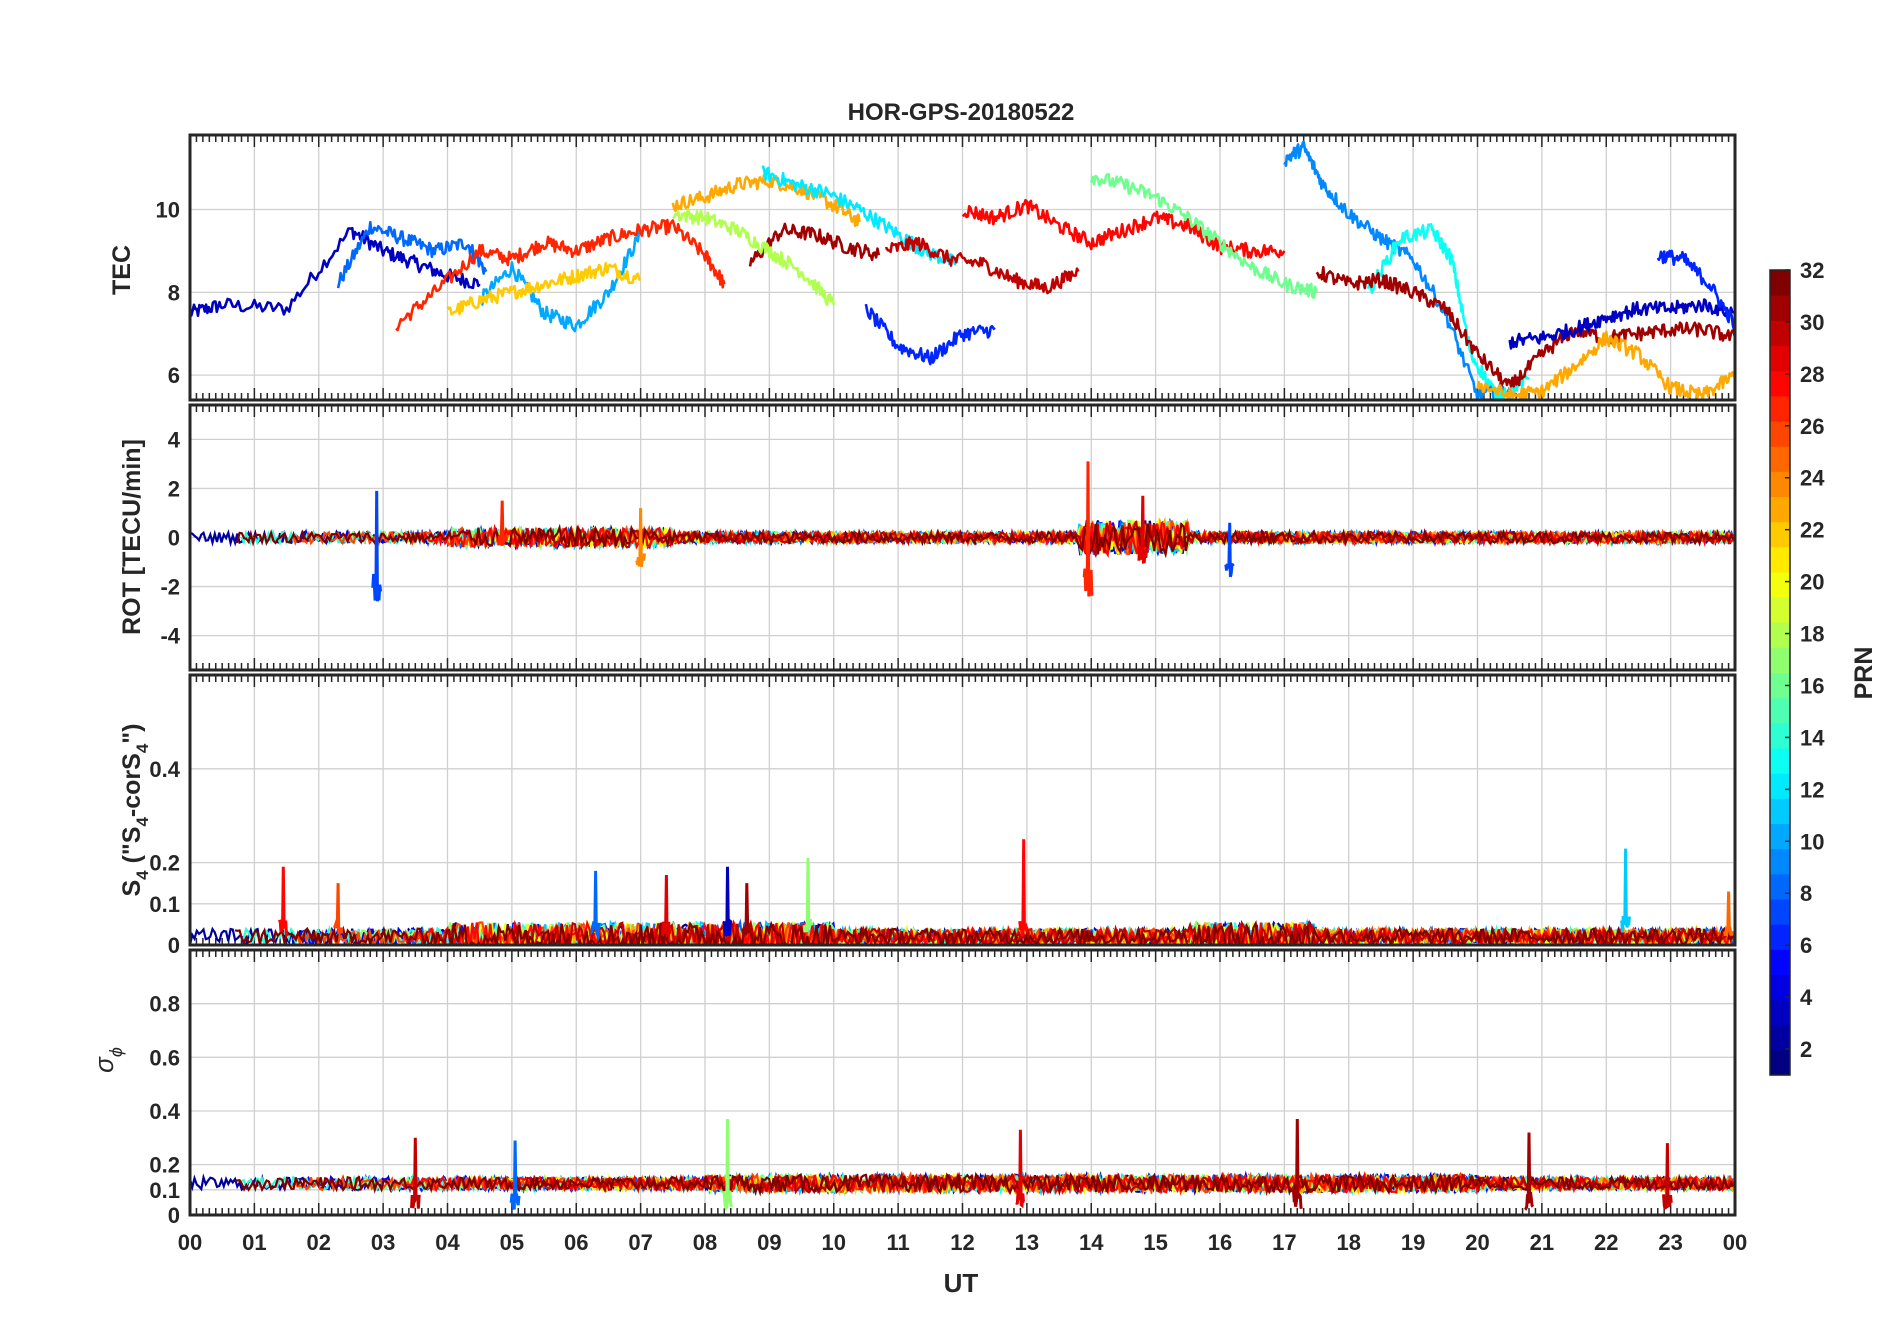 The width and height of the screenshot is (1902, 1330). I want to click on colorbar-tick-label: 2, so click(1806, 1049).